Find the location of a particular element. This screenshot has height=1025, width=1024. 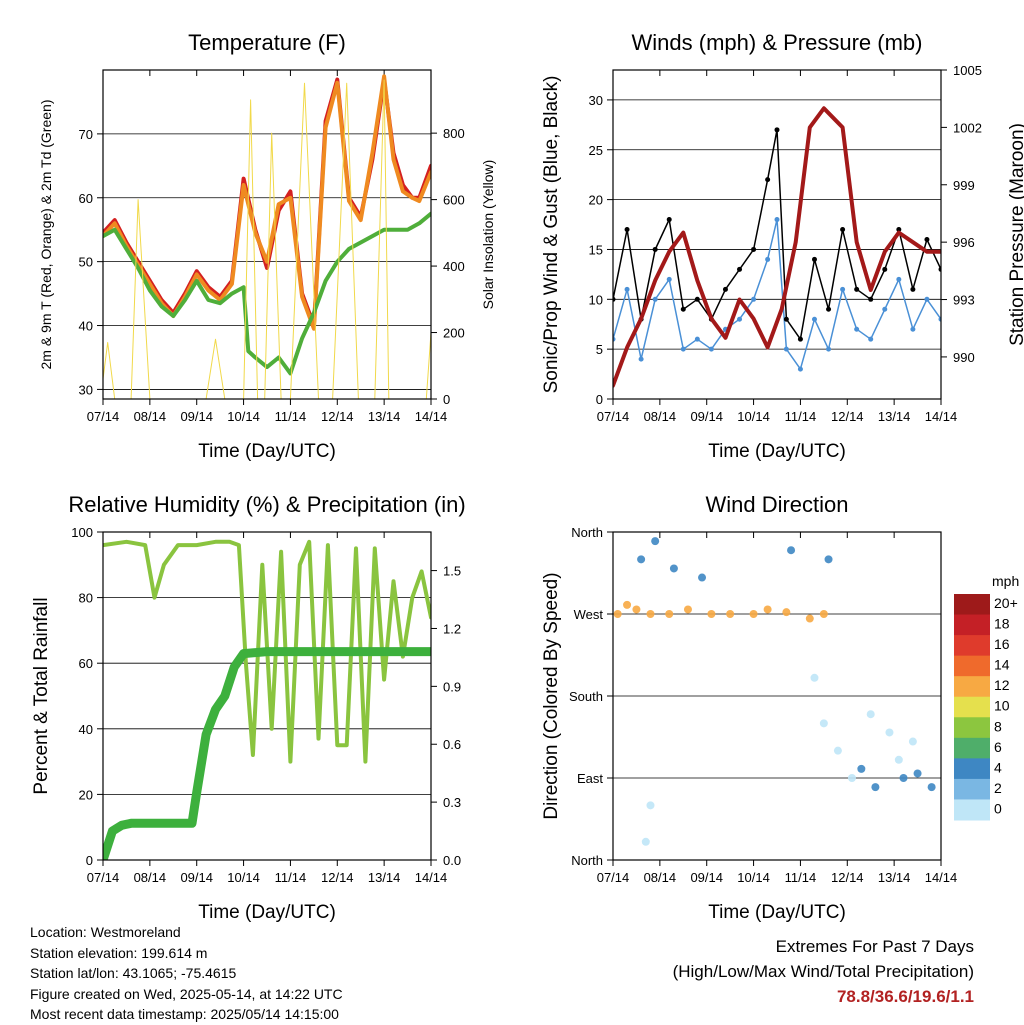

y-tick-label: 100 is located at coordinates (82, 532).